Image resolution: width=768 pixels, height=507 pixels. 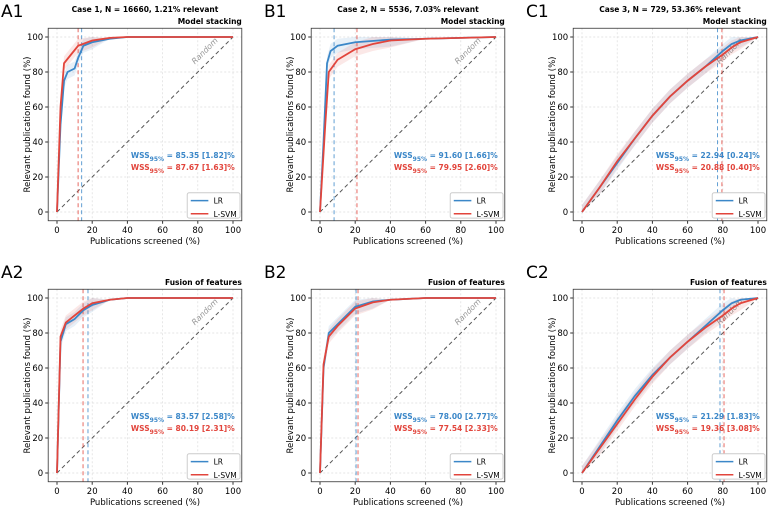 I want to click on chart-title: Case 2, N = 5536, 7.03% relevant, so click(x=408, y=9).